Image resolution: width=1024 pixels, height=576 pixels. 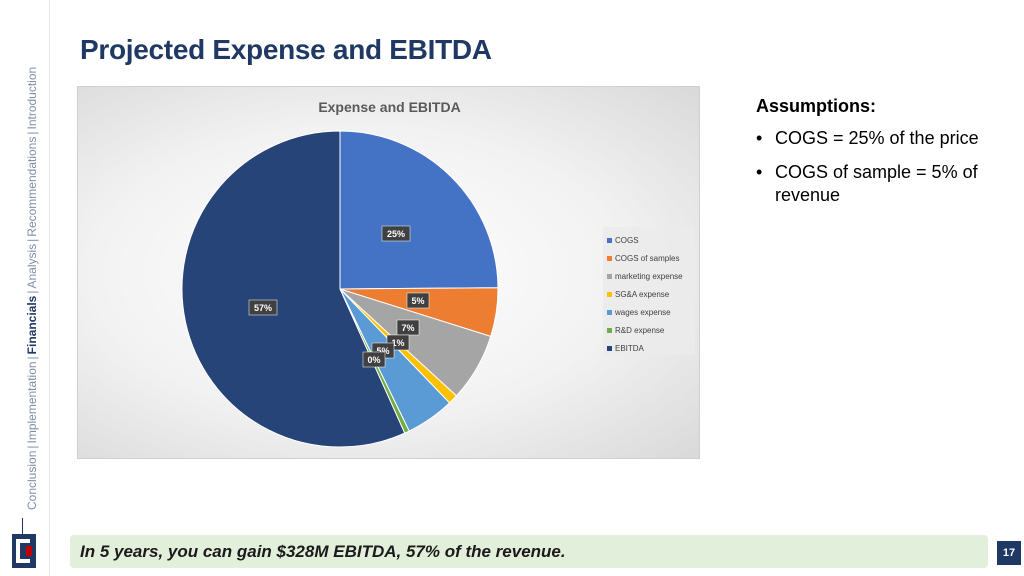 What do you see at coordinates (293, 289) in the screenshot?
I see `pie-slice-ebitda` at bounding box center [293, 289].